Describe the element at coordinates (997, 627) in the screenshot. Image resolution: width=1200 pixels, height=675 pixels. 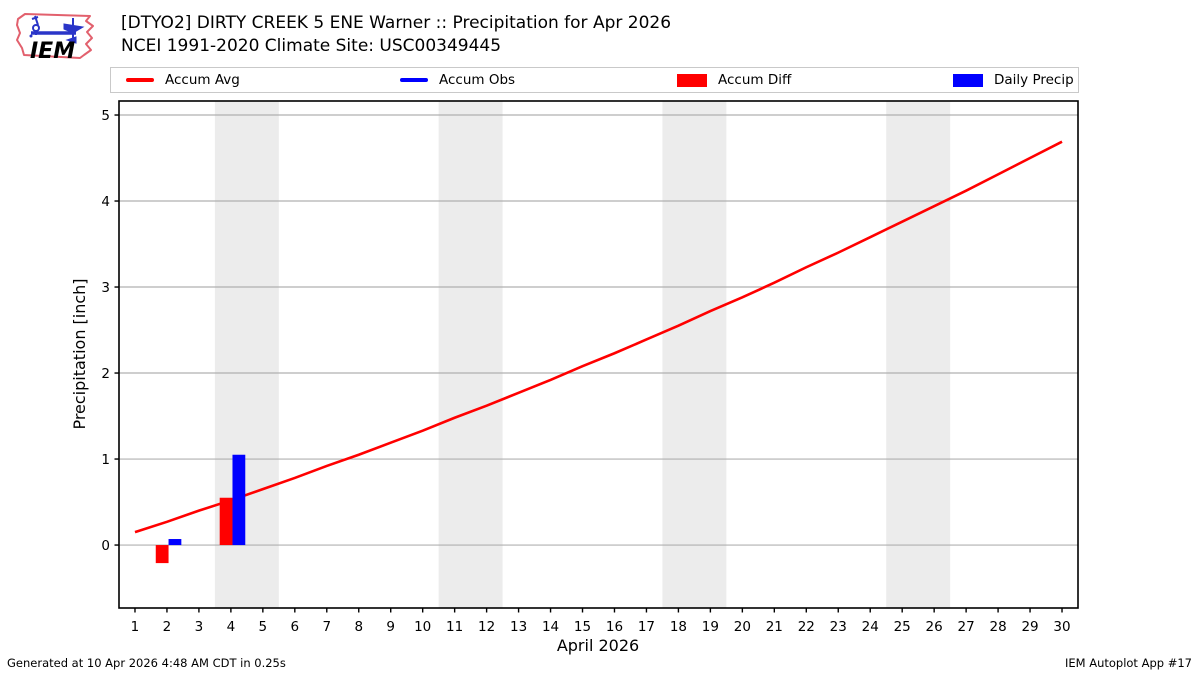
I see `x-tick-label: 28` at that location.